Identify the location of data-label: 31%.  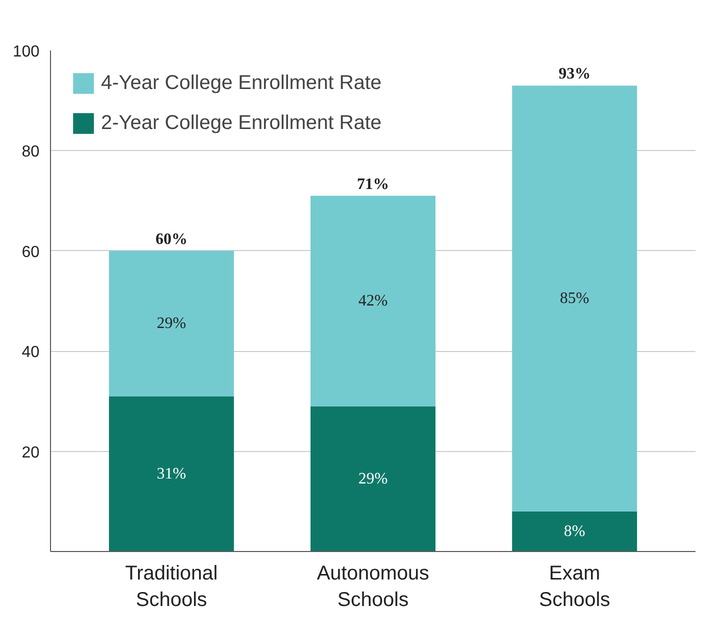
(171, 473).